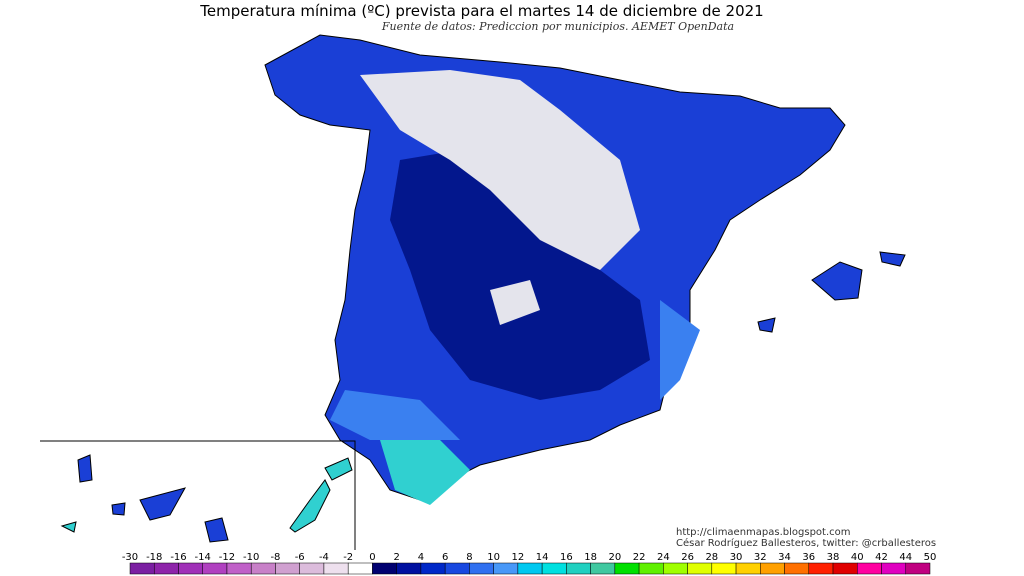 The height and width of the screenshot is (576, 1024). What do you see at coordinates (203, 557) in the screenshot?
I see `legend-label: -14` at bounding box center [203, 557].